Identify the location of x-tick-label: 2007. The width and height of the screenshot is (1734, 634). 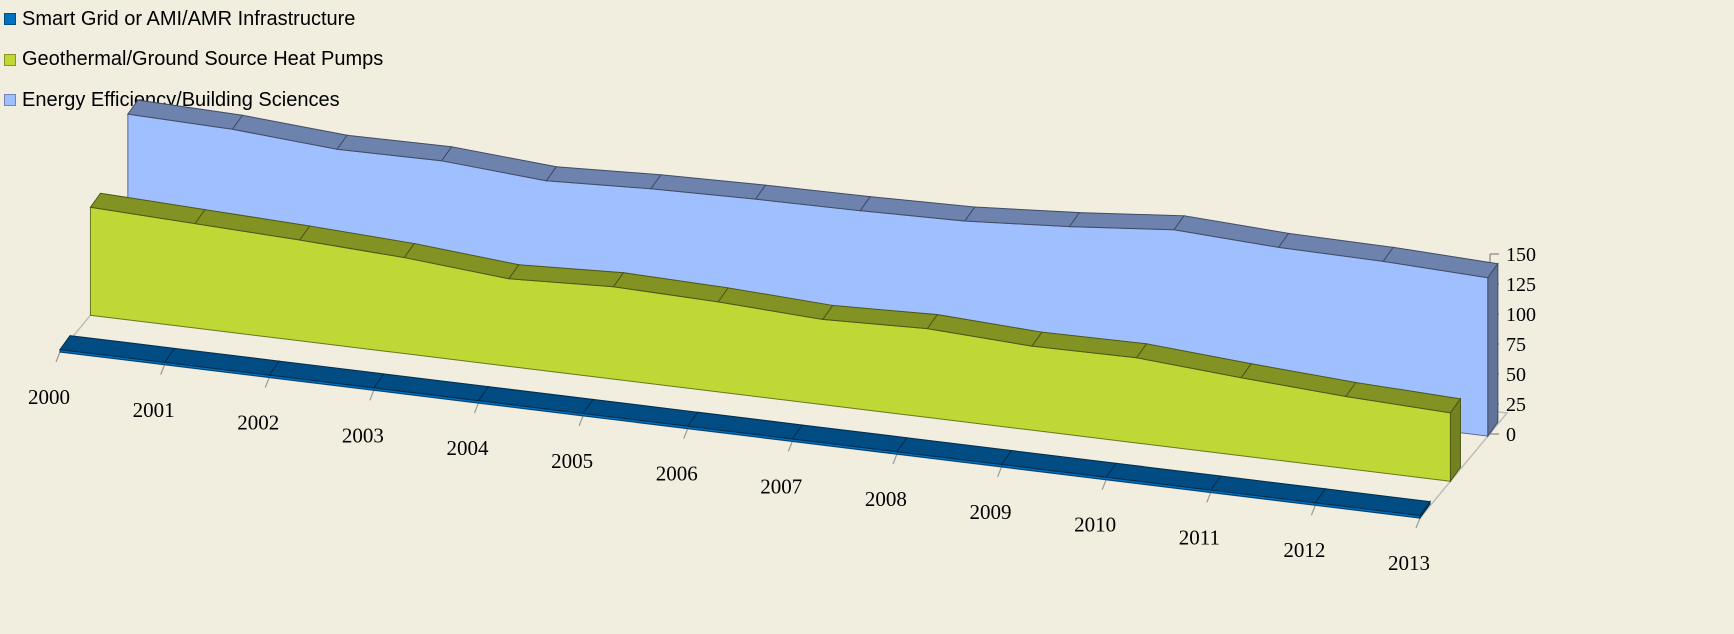
(781, 486).